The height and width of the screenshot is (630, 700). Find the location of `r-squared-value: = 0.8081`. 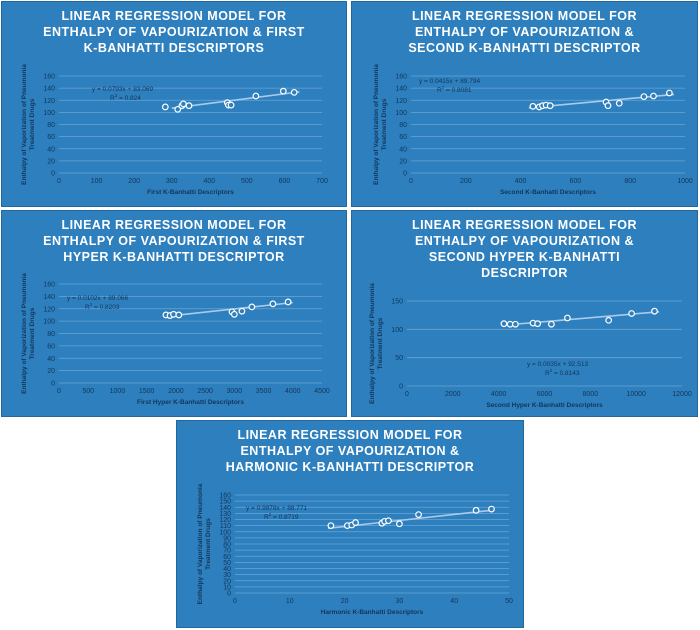

r-squared-value: = 0.8081 is located at coordinates (458, 90).